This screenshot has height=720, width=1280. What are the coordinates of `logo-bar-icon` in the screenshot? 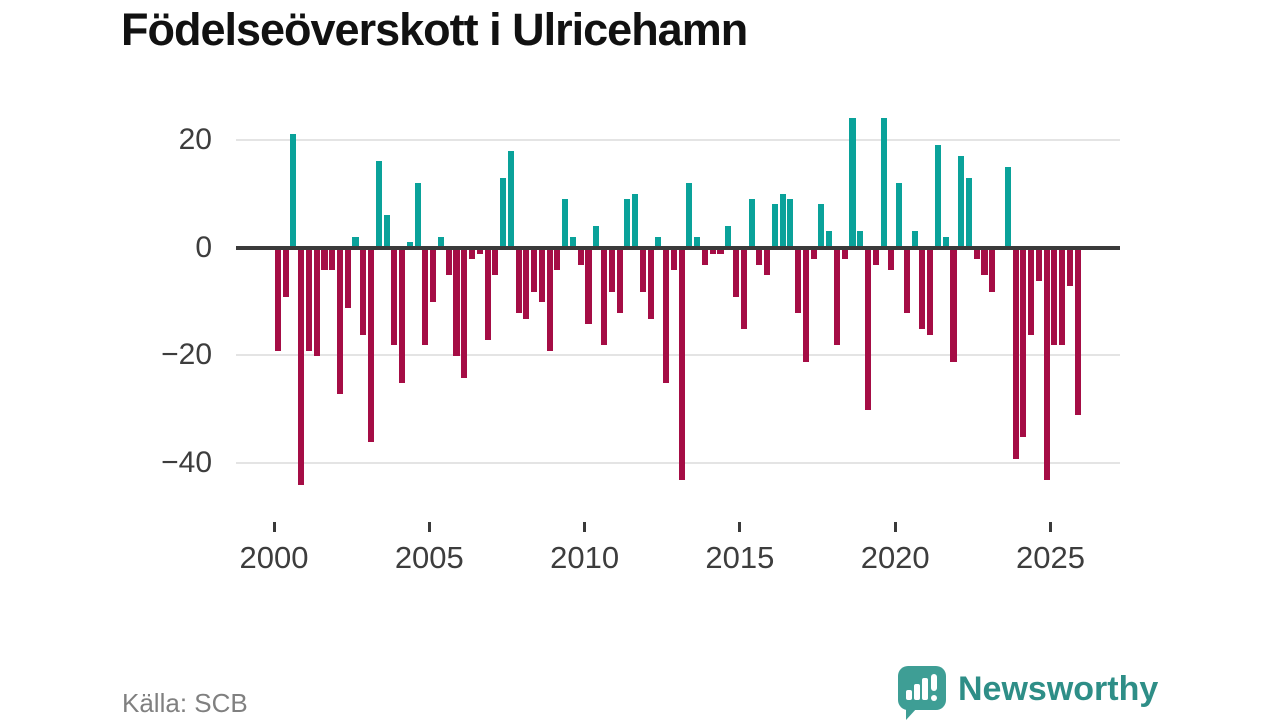 It's located at (917, 692).